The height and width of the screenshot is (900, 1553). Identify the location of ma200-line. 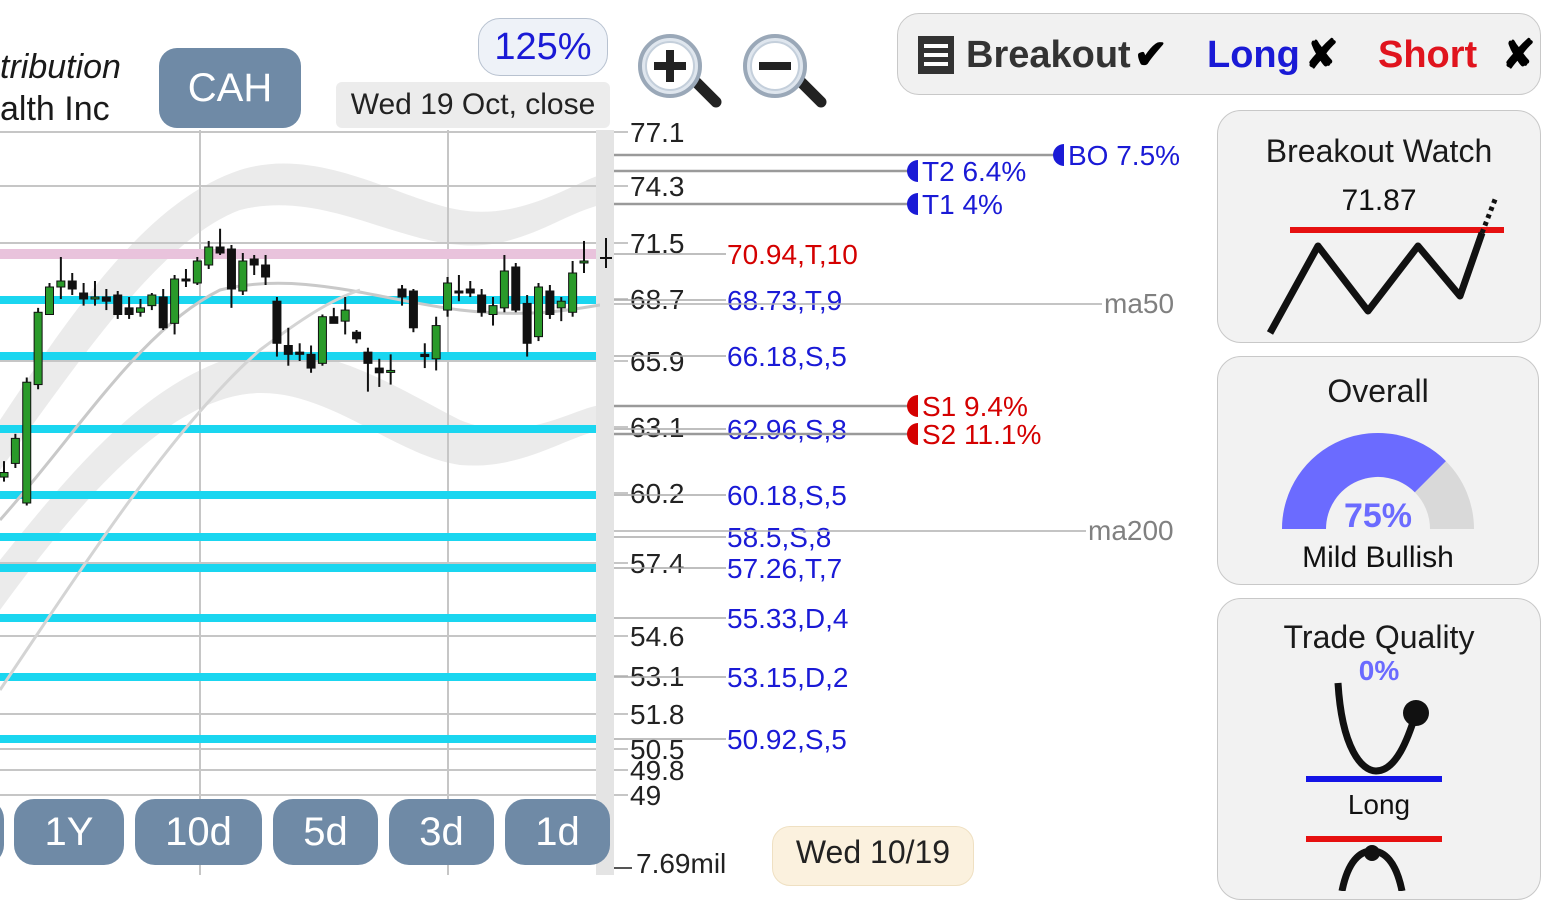
(180, 489).